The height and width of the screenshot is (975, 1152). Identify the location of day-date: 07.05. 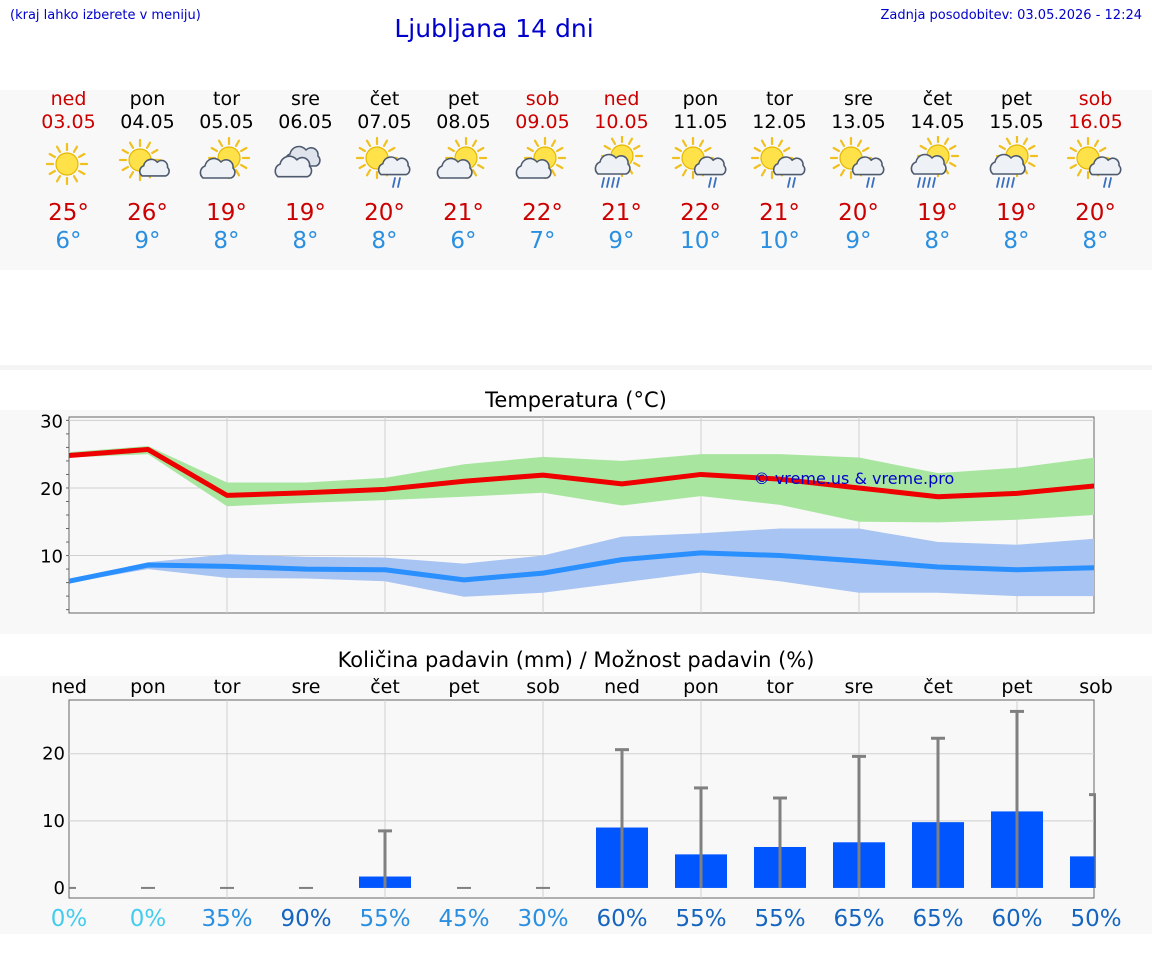
(384, 122).